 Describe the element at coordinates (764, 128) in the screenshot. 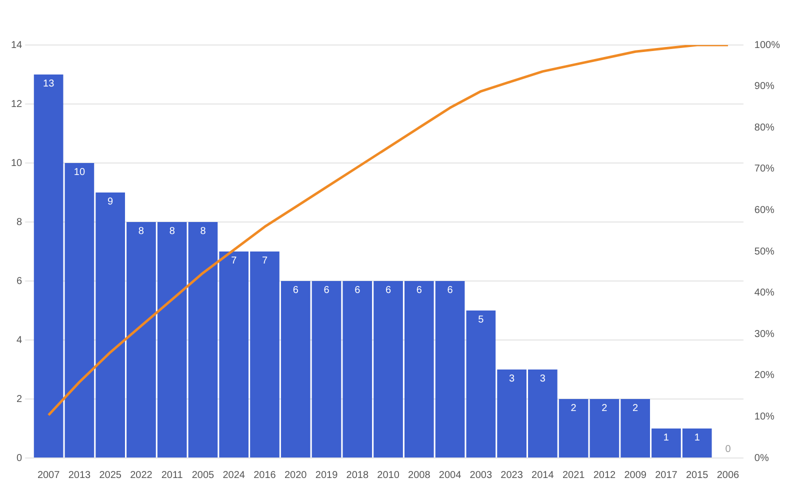

I see `y2-tick-label: 80%` at that location.